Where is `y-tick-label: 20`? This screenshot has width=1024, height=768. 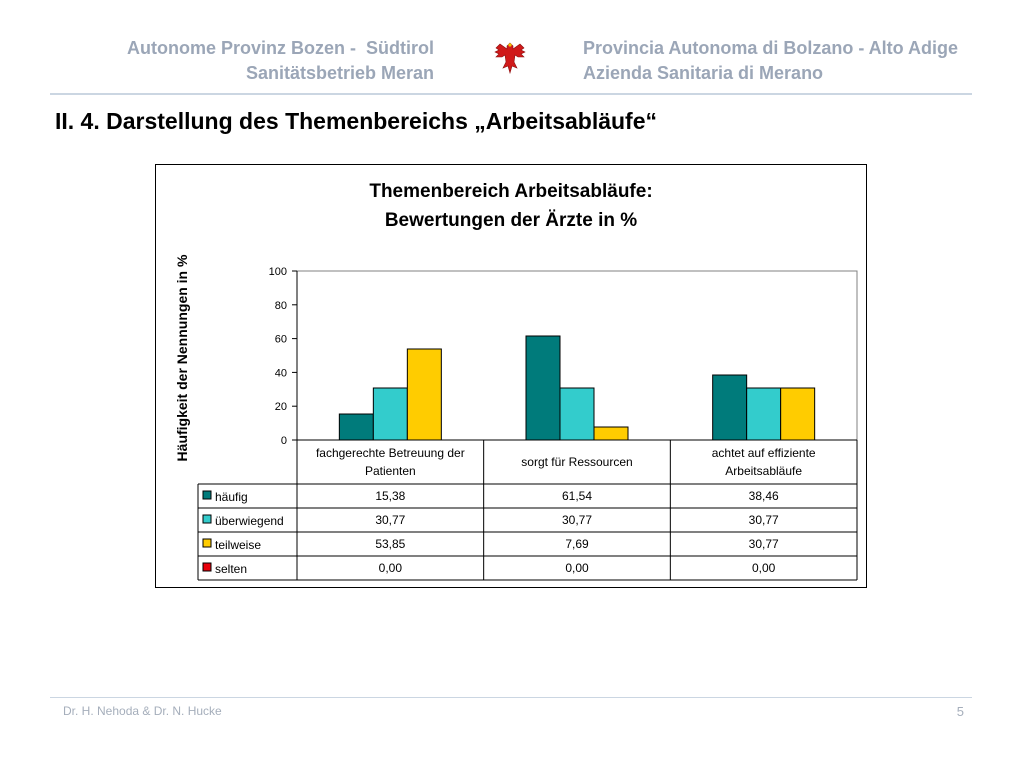
y-tick-label: 20 is located at coordinates (281, 407).